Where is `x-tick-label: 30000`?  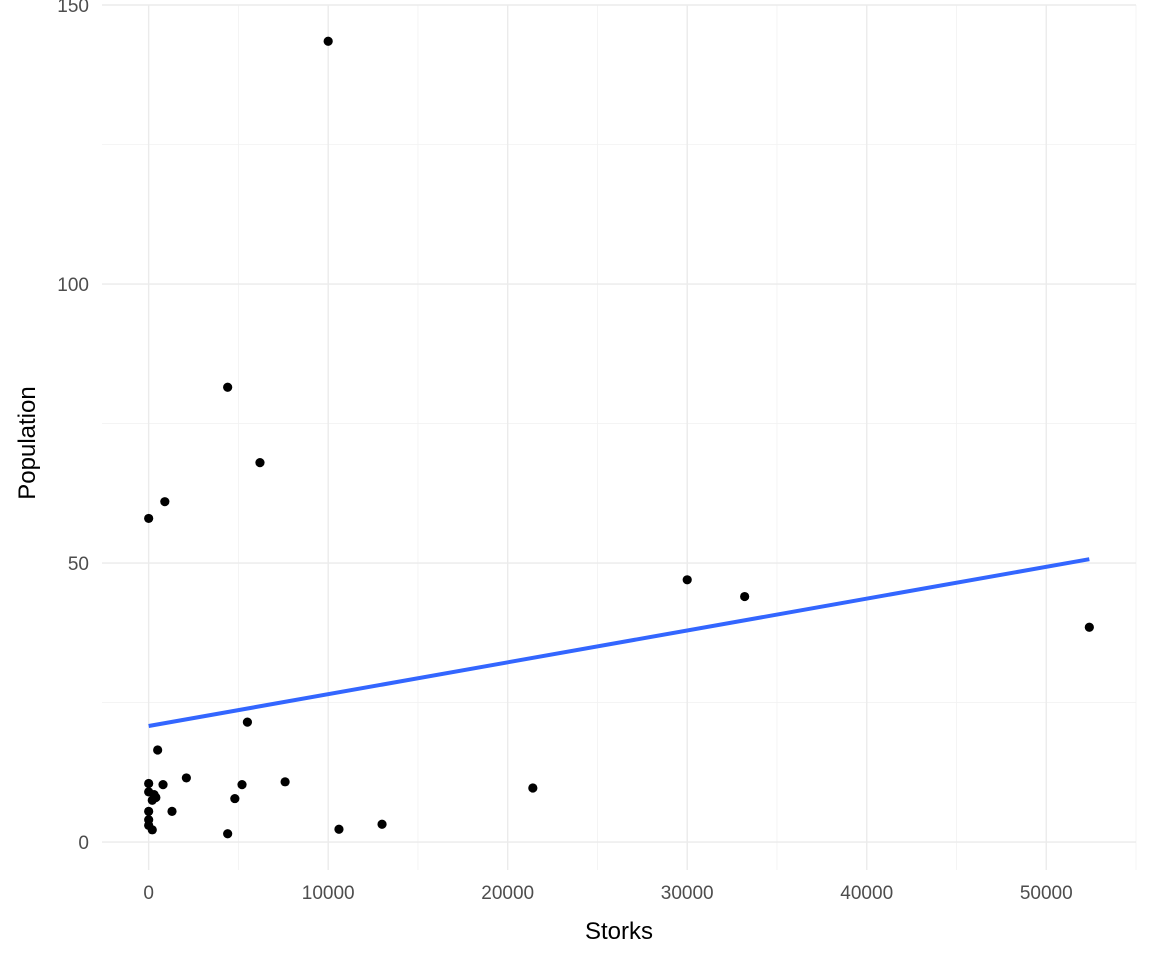
x-tick-label: 30000 is located at coordinates (687, 893).